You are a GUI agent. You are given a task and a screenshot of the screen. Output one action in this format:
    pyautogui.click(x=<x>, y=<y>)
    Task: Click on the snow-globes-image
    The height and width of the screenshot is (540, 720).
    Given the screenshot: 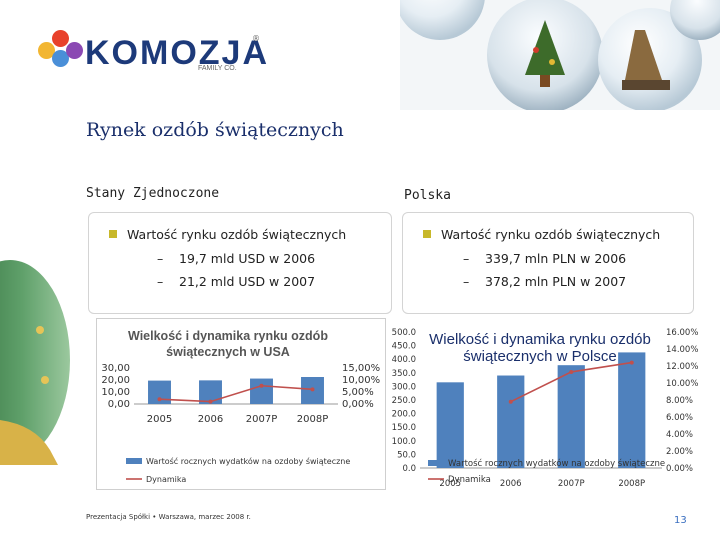 What is the action you would take?
    pyautogui.click(x=560, y=55)
    